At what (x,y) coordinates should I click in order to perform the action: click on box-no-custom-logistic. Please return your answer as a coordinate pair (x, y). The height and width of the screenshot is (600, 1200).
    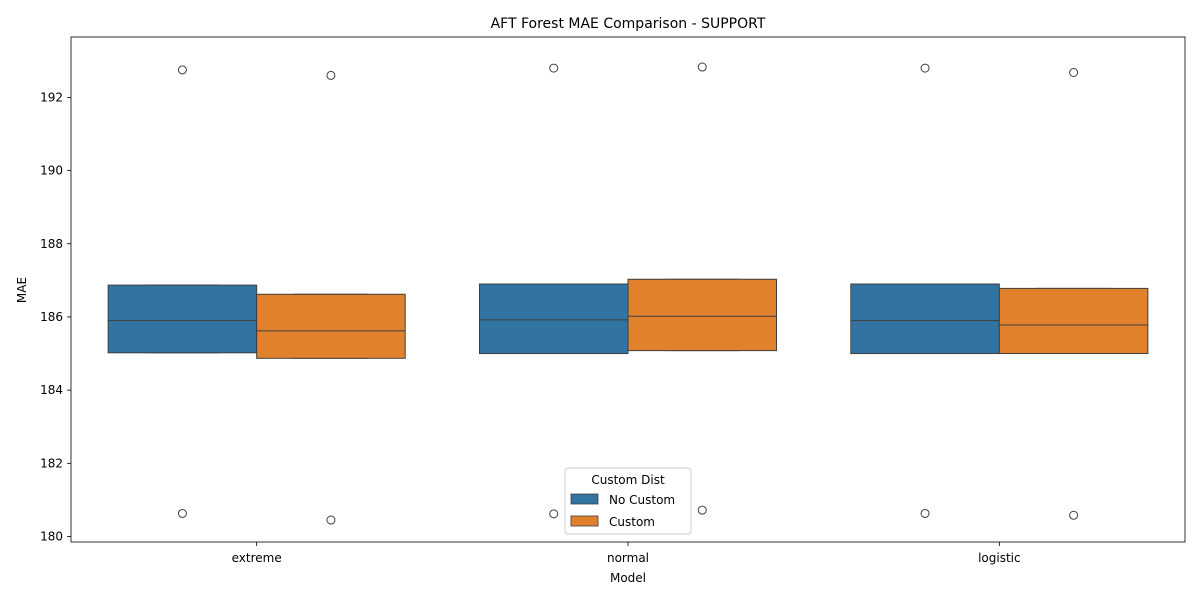
    Looking at the image, I should click on (925, 290).